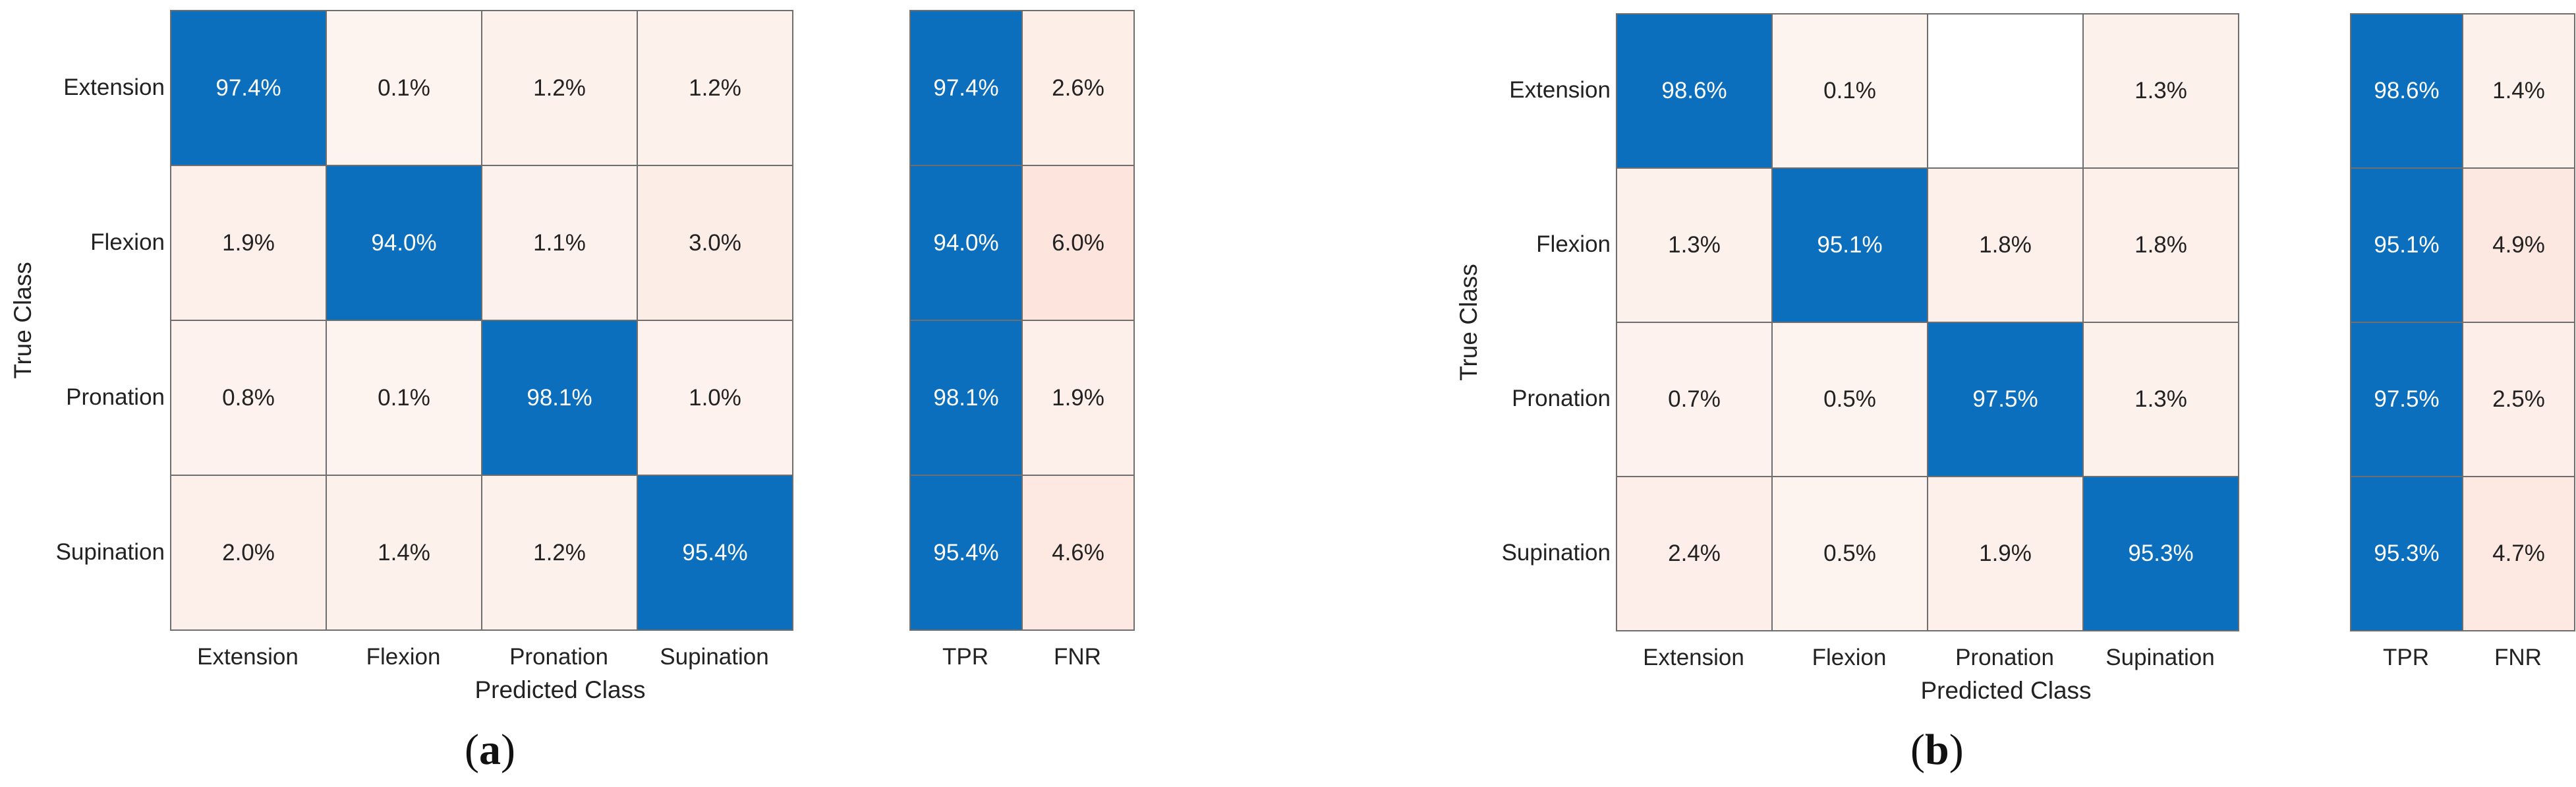  I want to click on fnr-cell: 2.6%, so click(1078, 88).